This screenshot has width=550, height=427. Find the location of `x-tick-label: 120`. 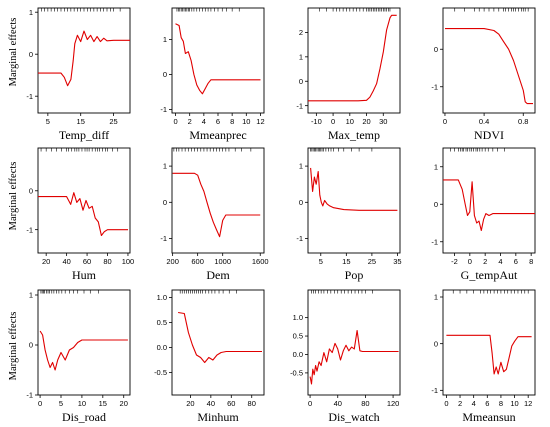

x-tick-label: 120 is located at coordinates (393, 403).